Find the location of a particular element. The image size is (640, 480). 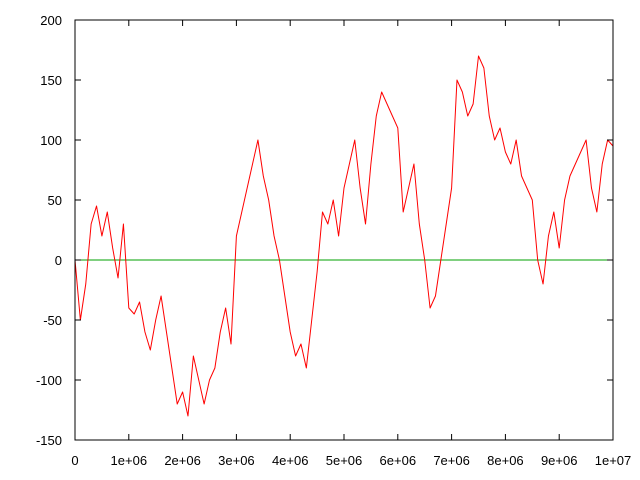

y-tick-label: 200 is located at coordinates (51, 20).